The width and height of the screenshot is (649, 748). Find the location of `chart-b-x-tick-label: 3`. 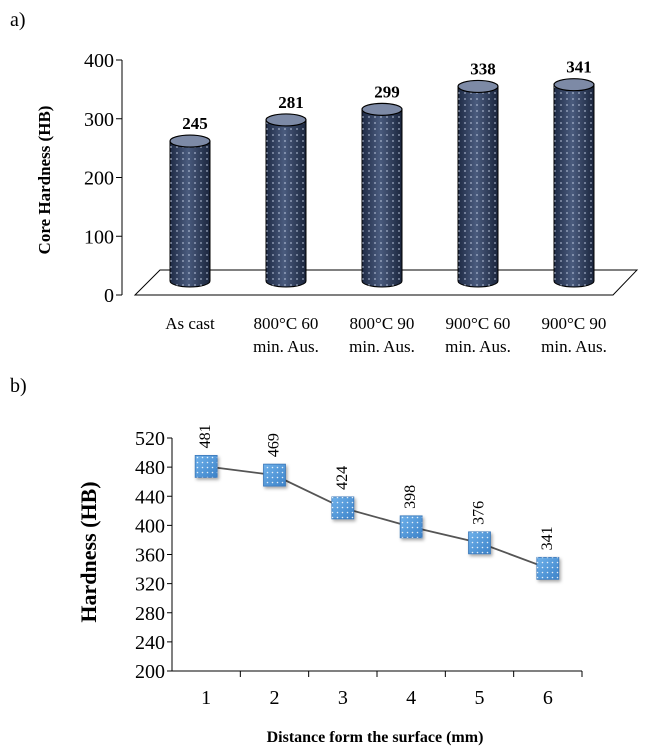

chart-b-x-tick-label: 3 is located at coordinates (343, 698).